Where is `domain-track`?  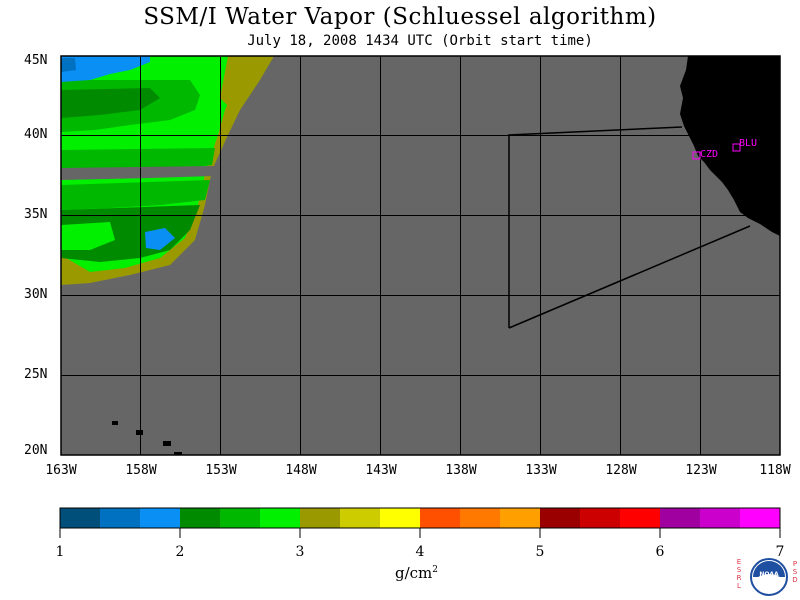 domain-track is located at coordinates (595, 227).